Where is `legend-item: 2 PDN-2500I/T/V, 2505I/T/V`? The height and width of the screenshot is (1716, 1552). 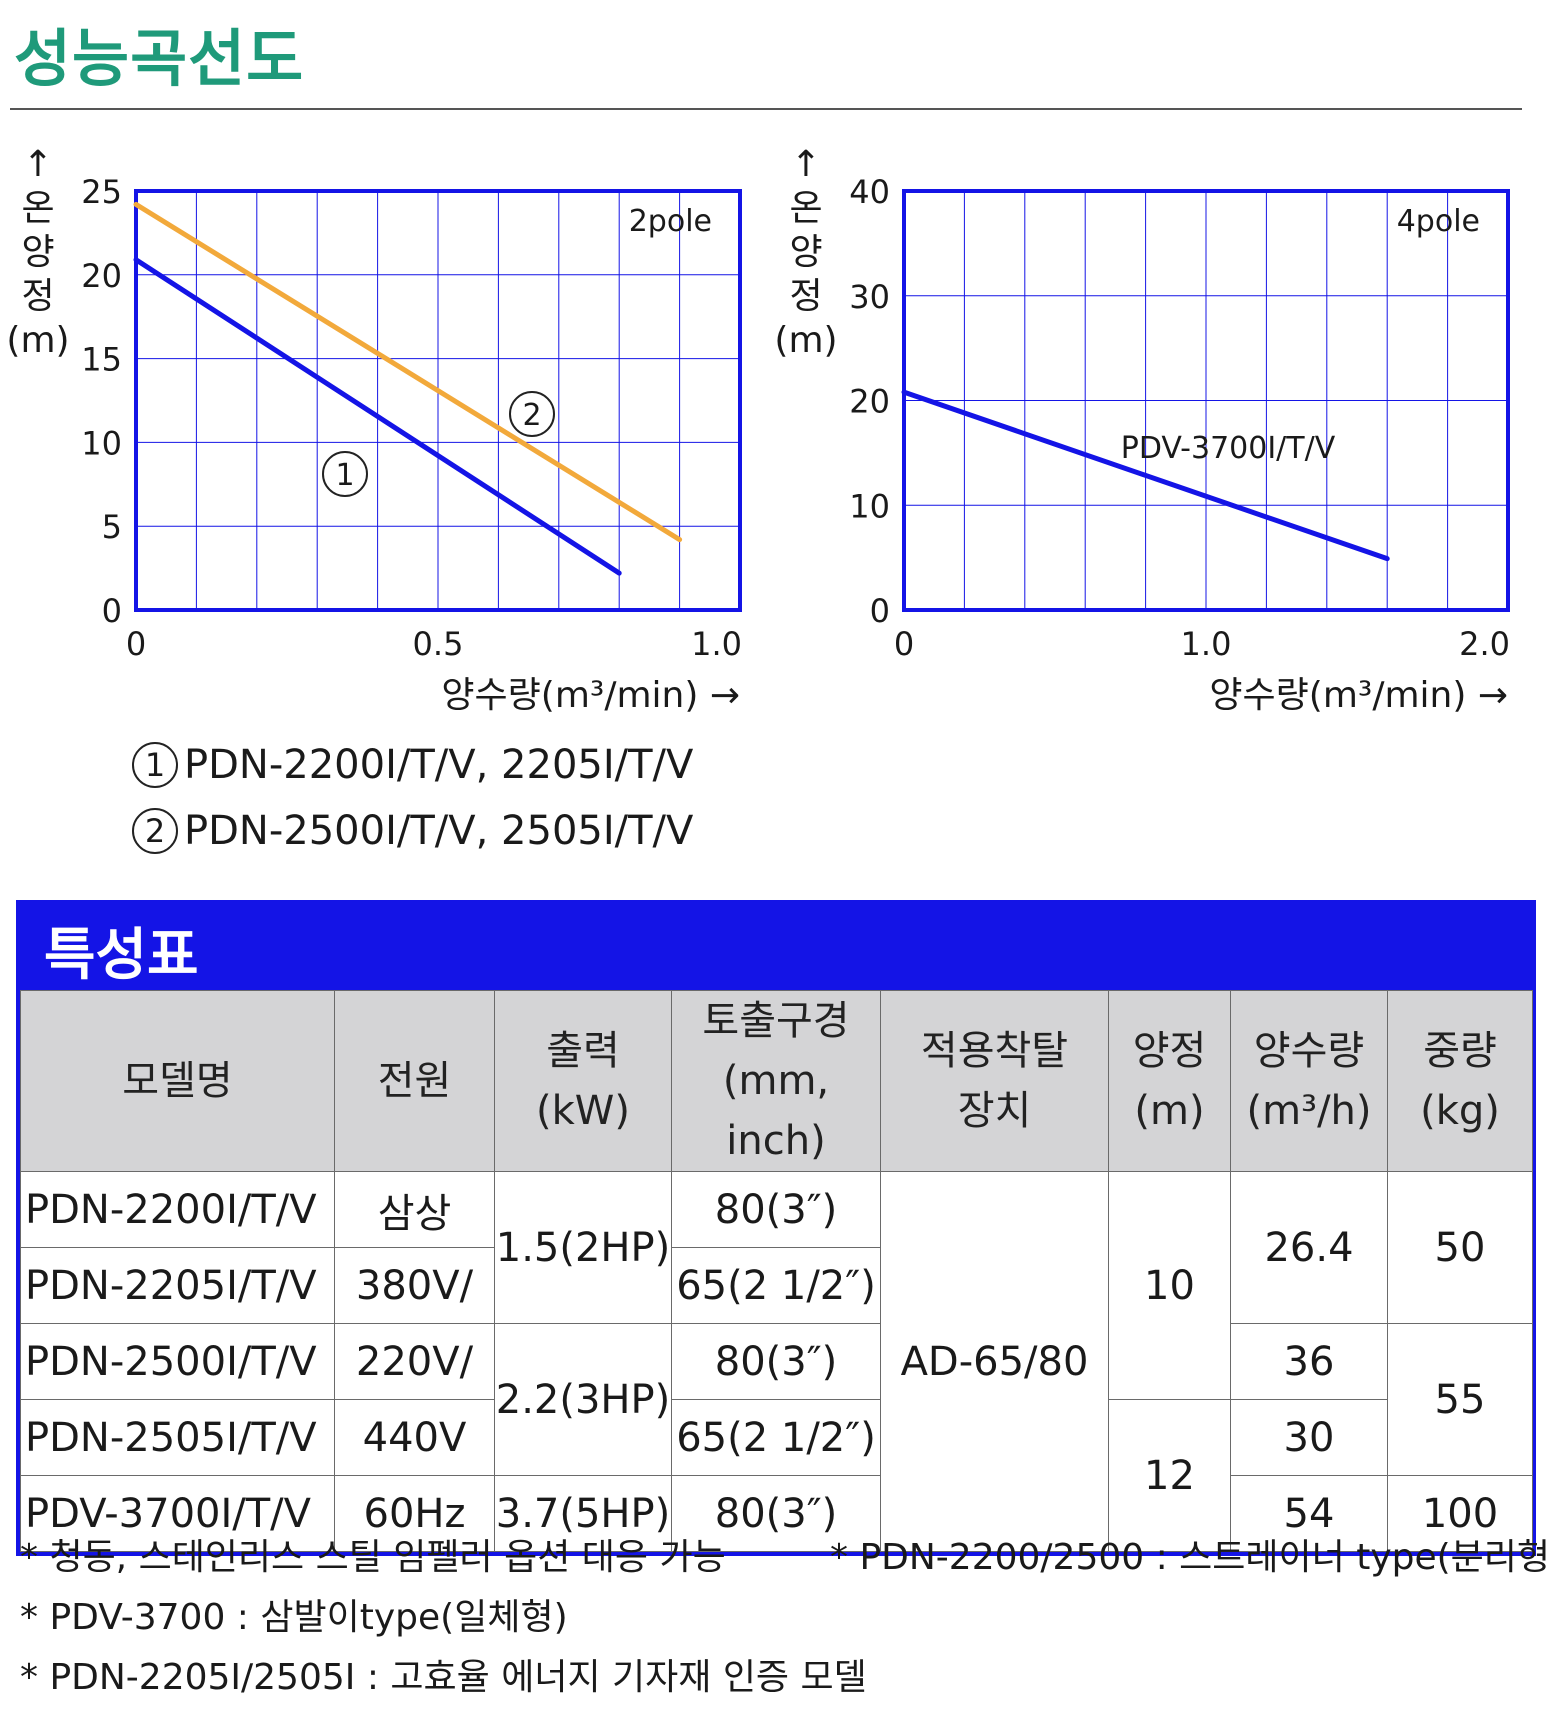 legend-item: 2 PDN-2500I/T/V, 2505I/T/V is located at coordinates (412, 831).